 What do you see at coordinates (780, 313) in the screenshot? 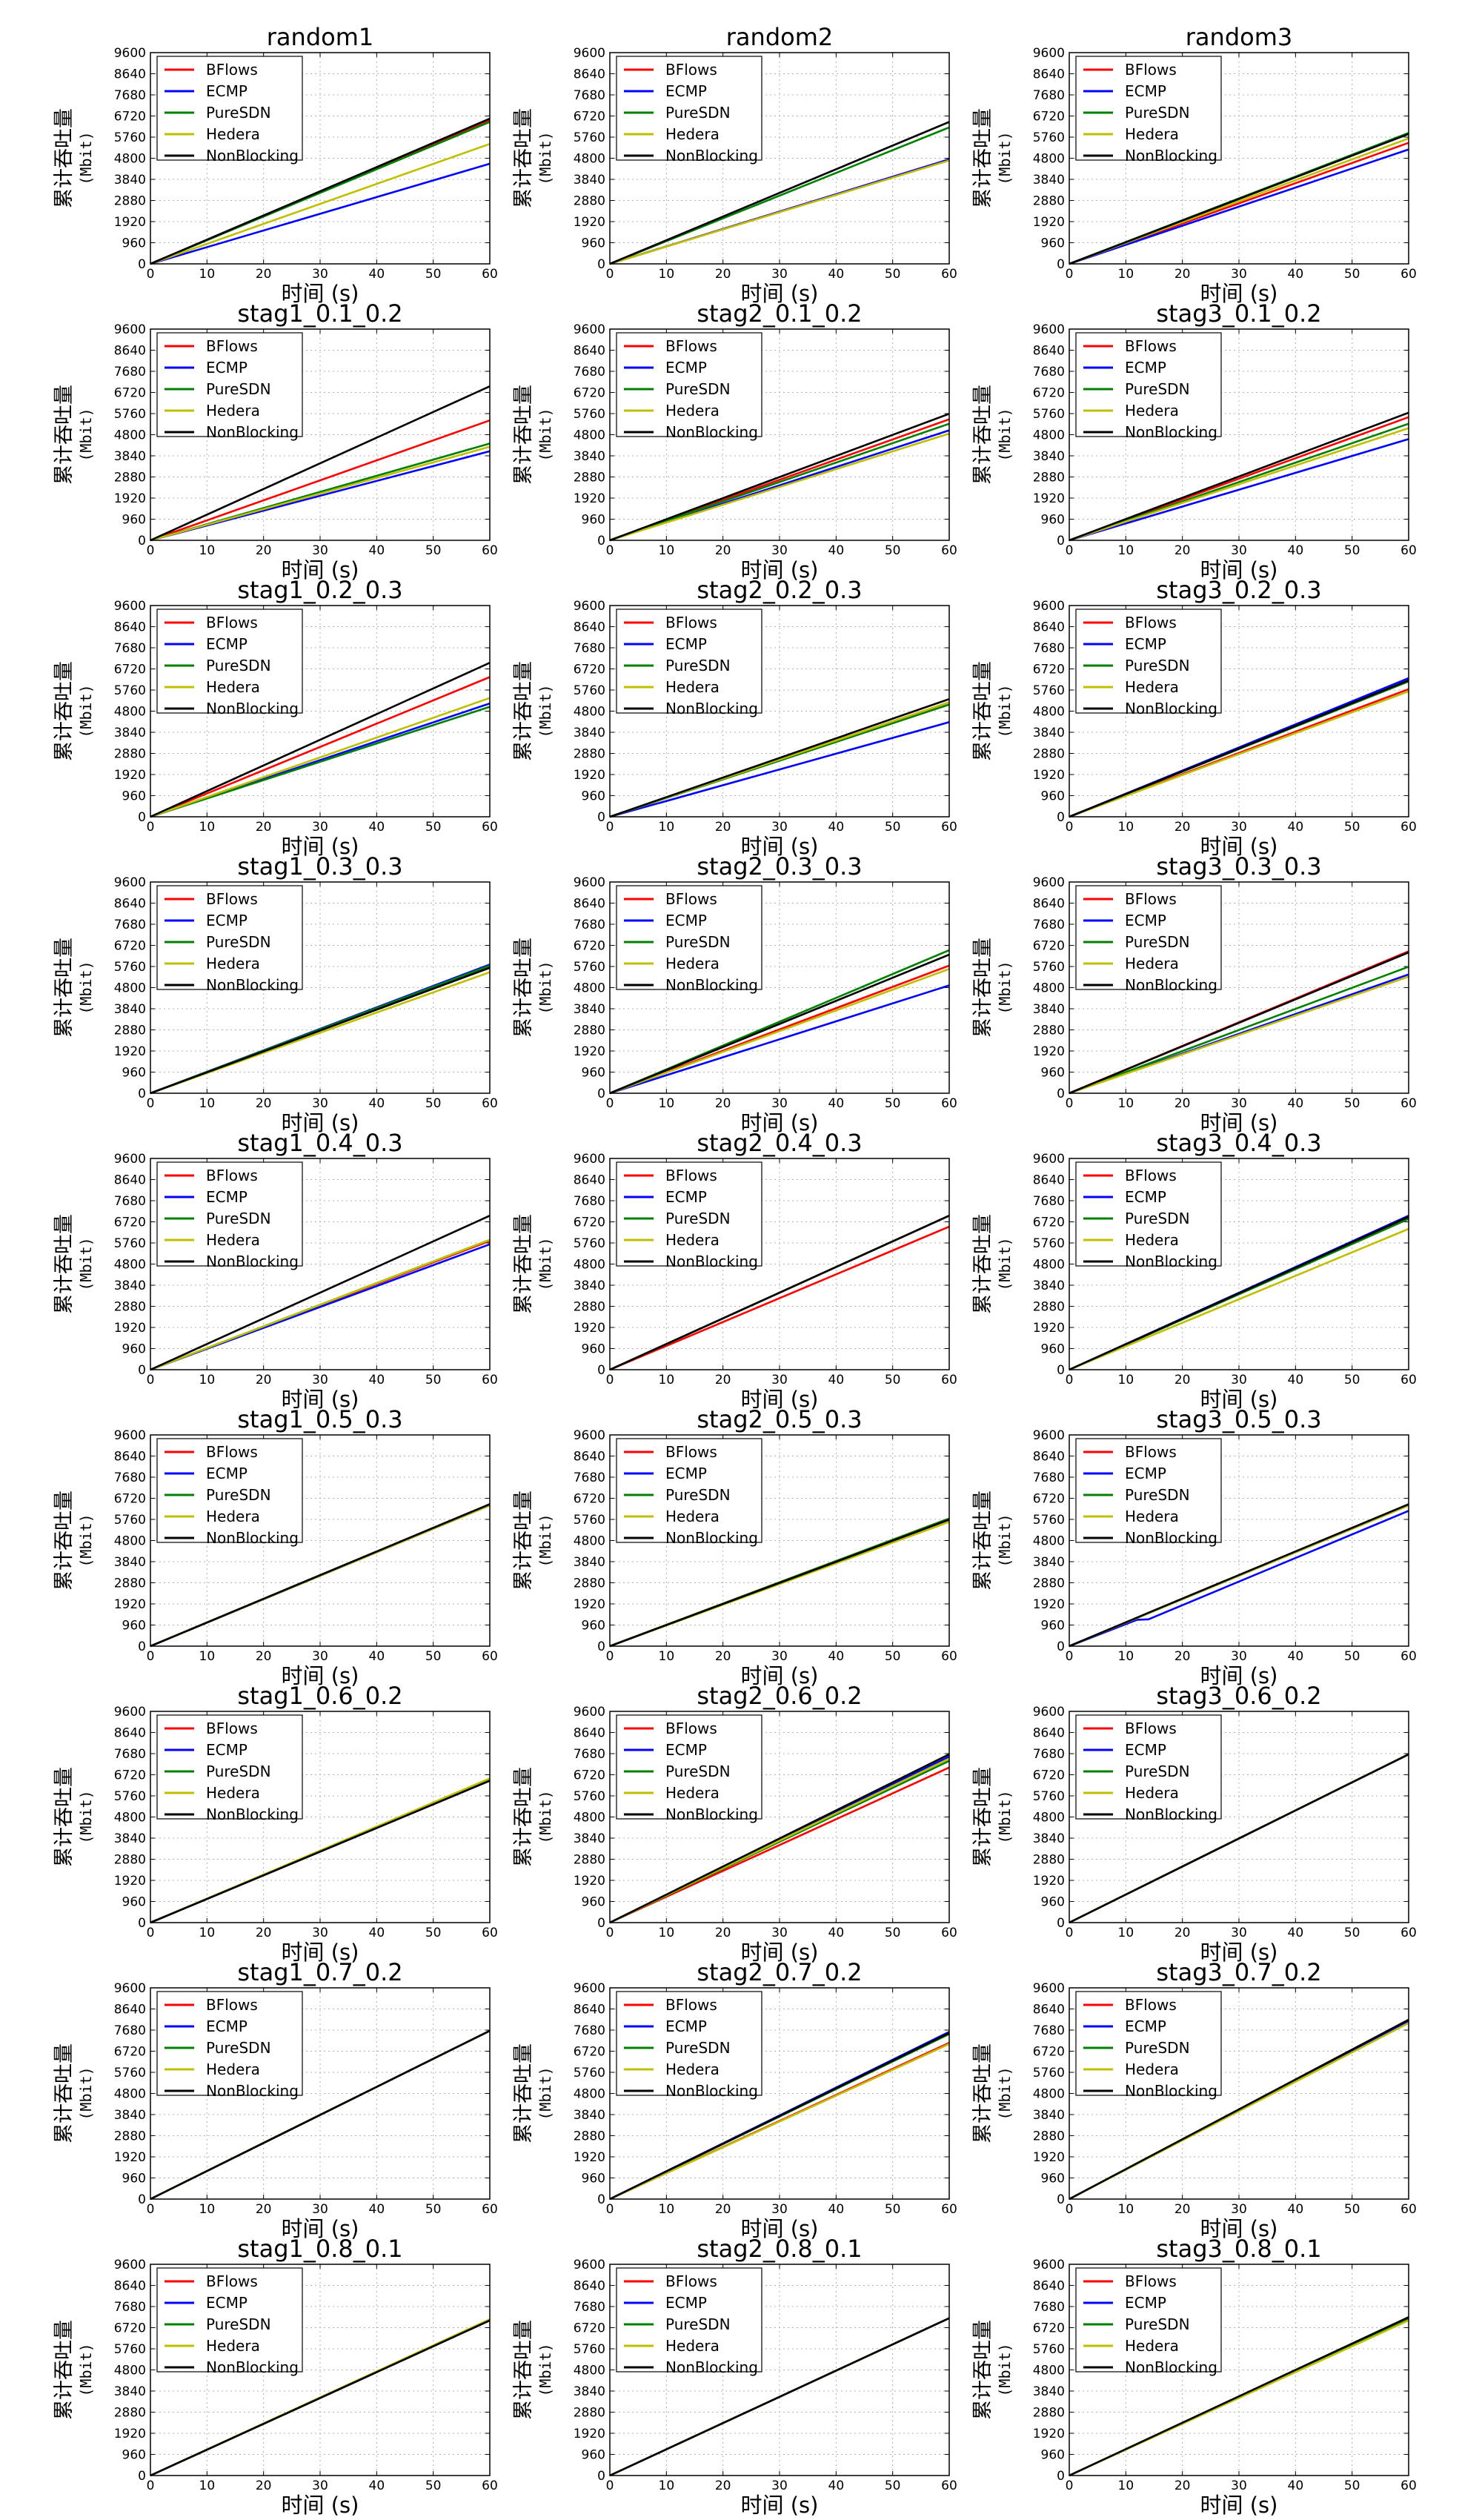
I see `chart-title: stag2_0.1_0.2` at bounding box center [780, 313].